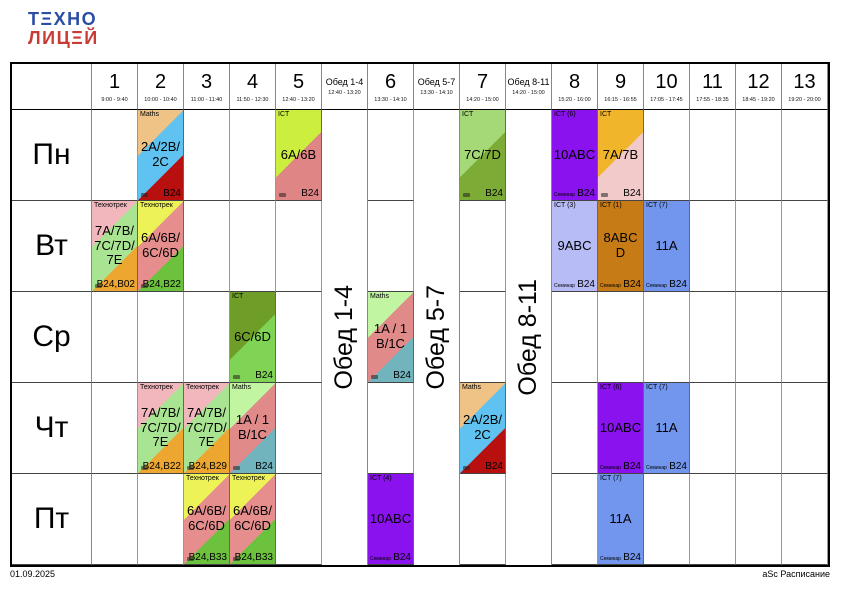 This screenshot has width=842, height=595. What do you see at coordinates (666, 81) in the screenshot?
I see `column-label: 10` at bounding box center [666, 81].